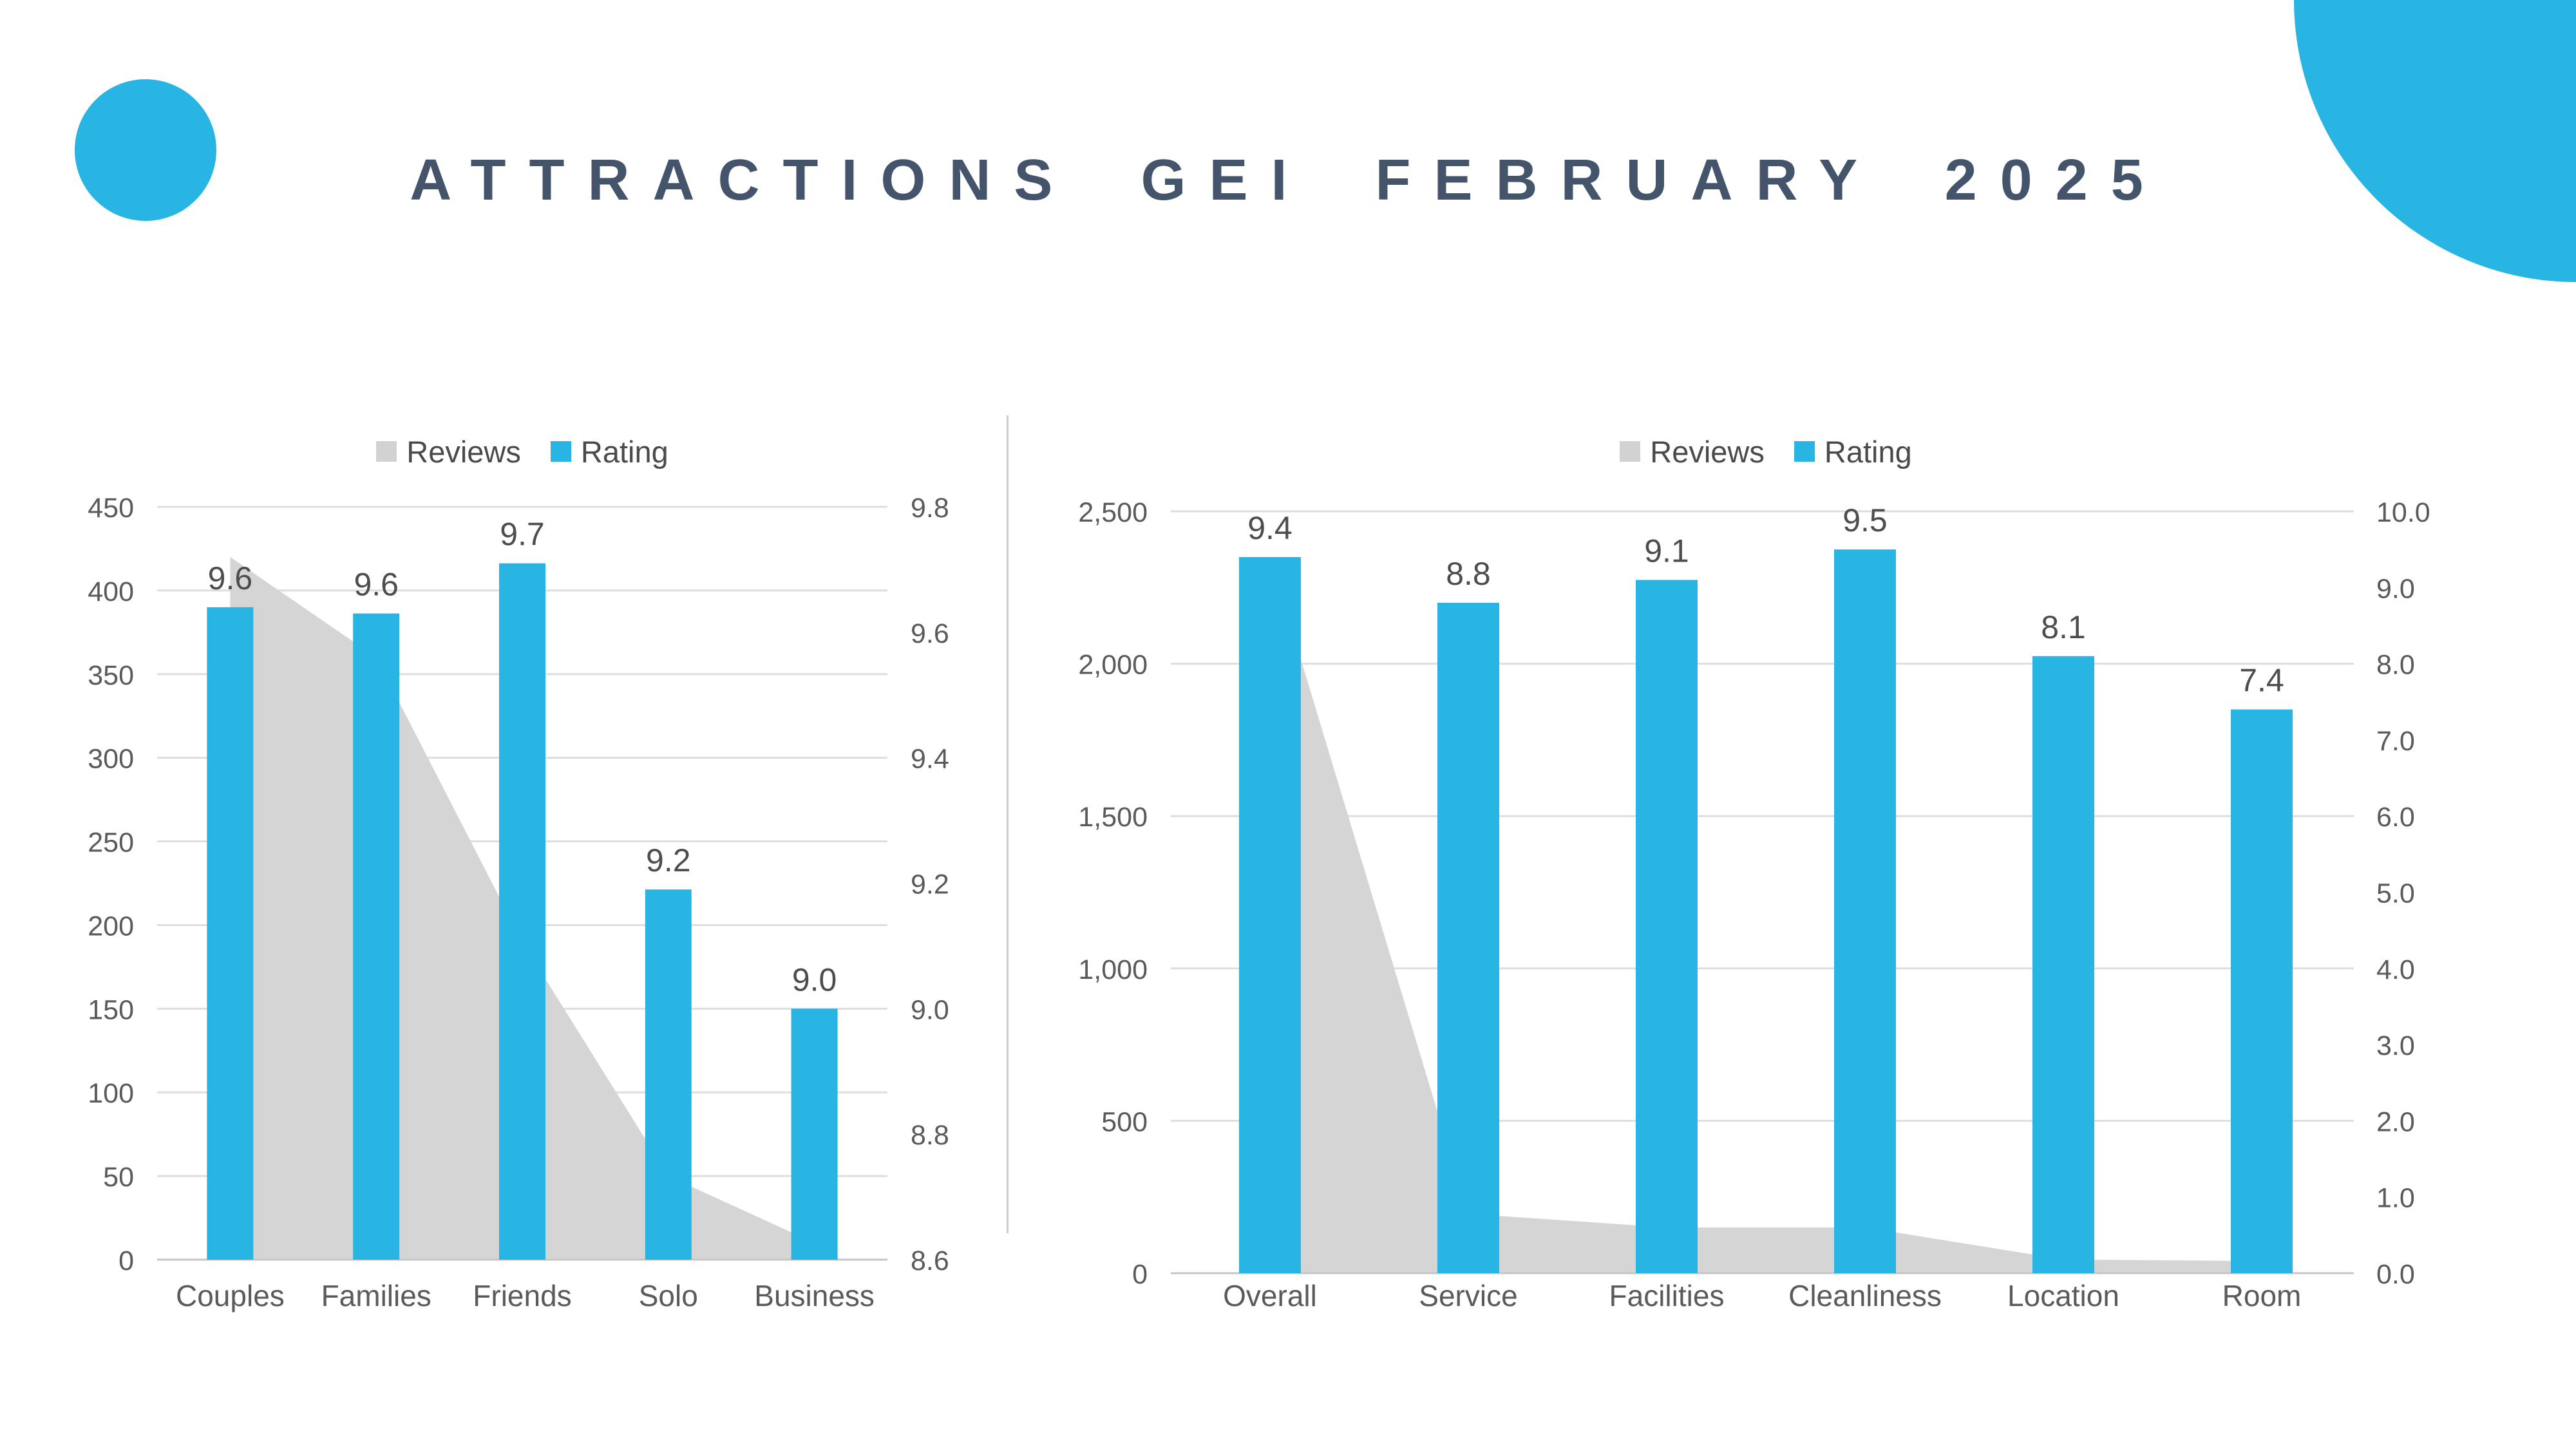 This screenshot has width=2576, height=1449. Describe the element at coordinates (231, 934) in the screenshot. I see `bar-couples` at that location.